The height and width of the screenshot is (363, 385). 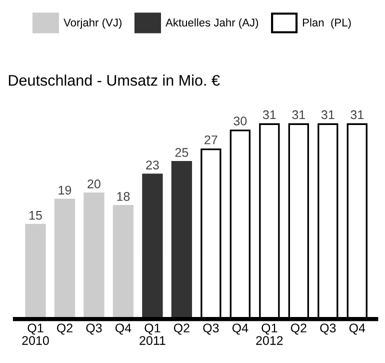 What do you see at coordinates (123, 196) in the screenshot?
I see `data-label: 18` at bounding box center [123, 196].